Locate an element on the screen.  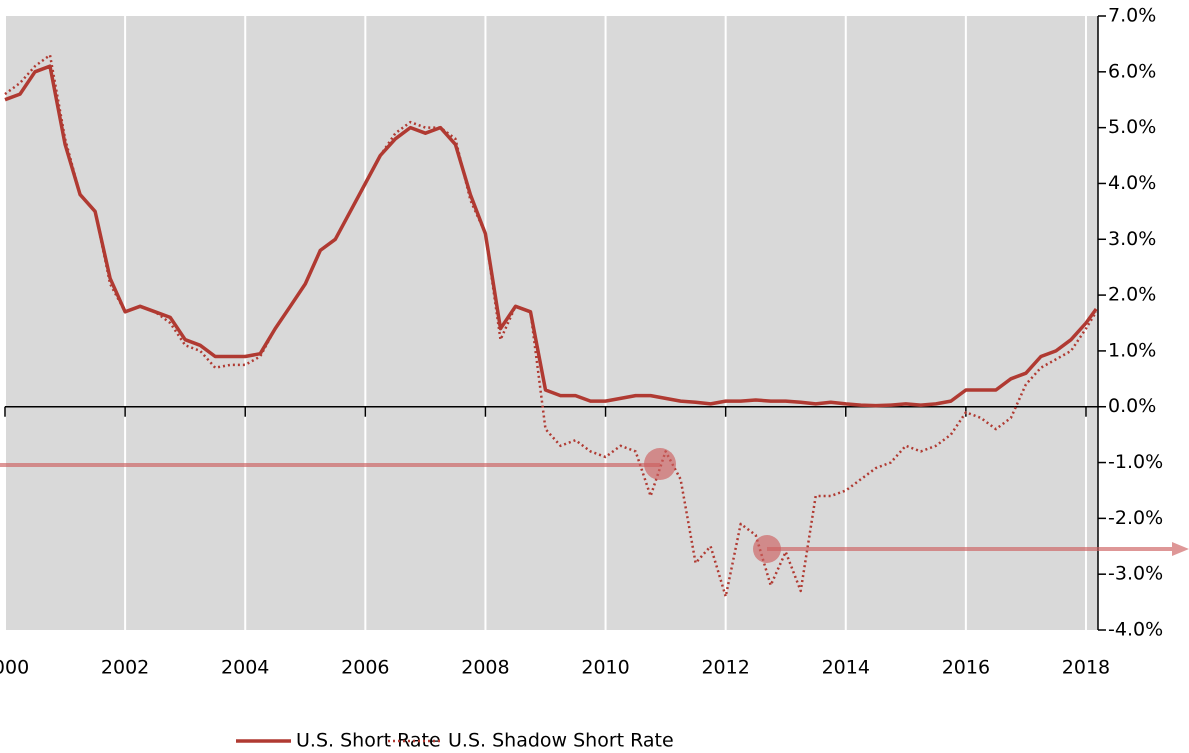
x-tick-label: 2018 is located at coordinates (1086, 668).